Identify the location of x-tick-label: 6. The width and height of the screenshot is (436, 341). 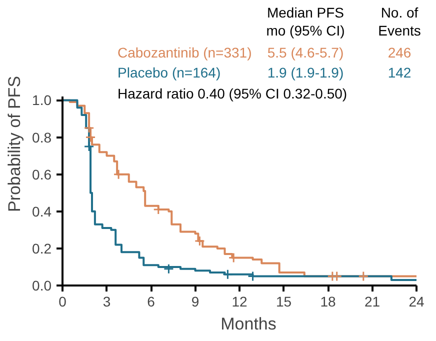
(151, 302).